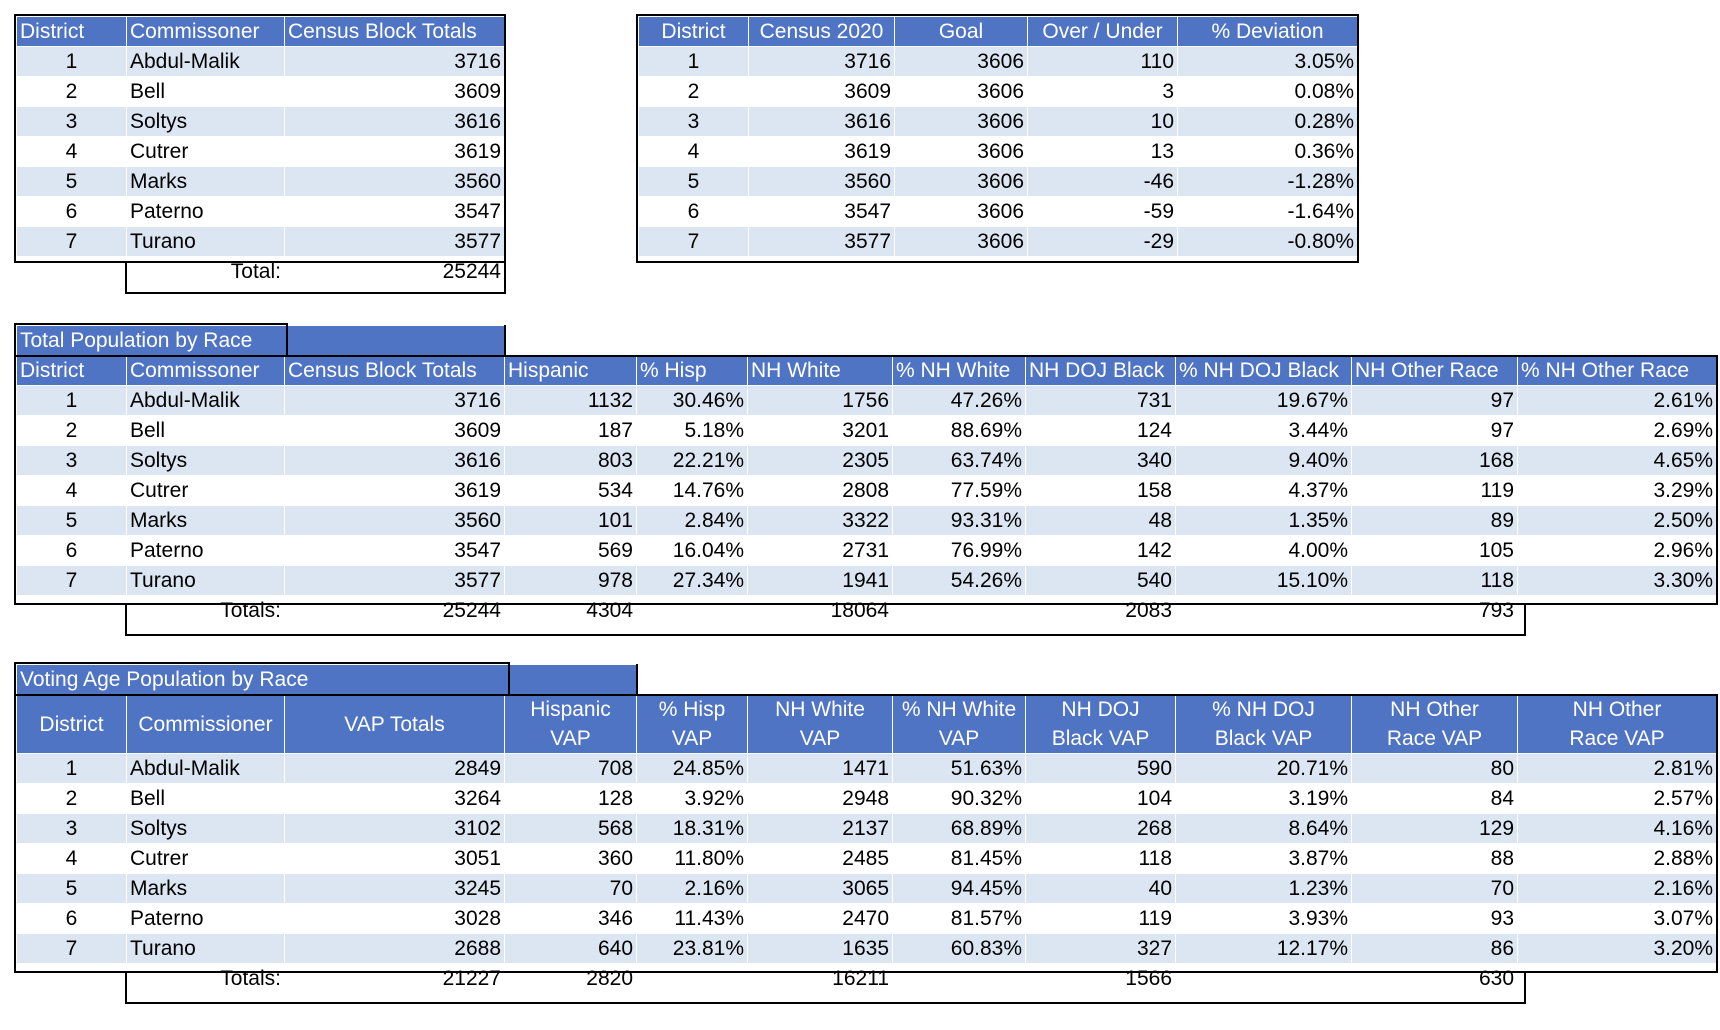 This screenshot has height=1030, width=1720. I want to click on table-cell: 3609, so click(821, 91).